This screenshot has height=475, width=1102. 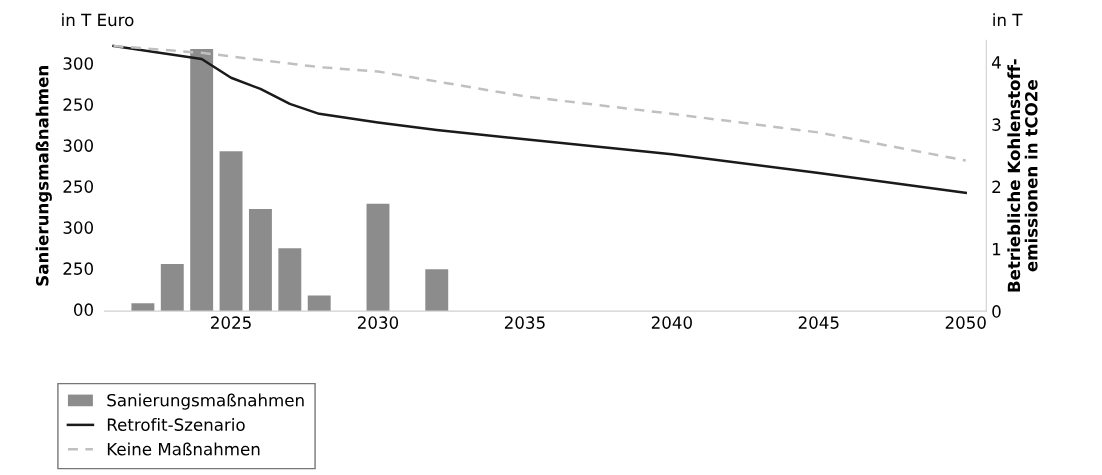 What do you see at coordinates (671, 322) in the screenshot?
I see `x-tick-label: 2040` at bounding box center [671, 322].